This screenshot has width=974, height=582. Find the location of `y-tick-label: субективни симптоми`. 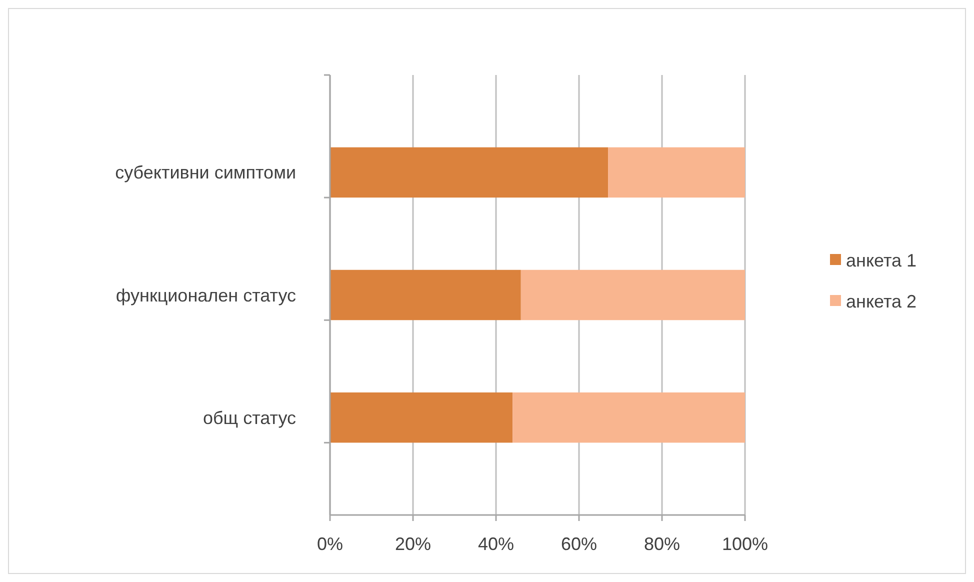

y-tick-label: субективни симптоми is located at coordinates (205, 172).